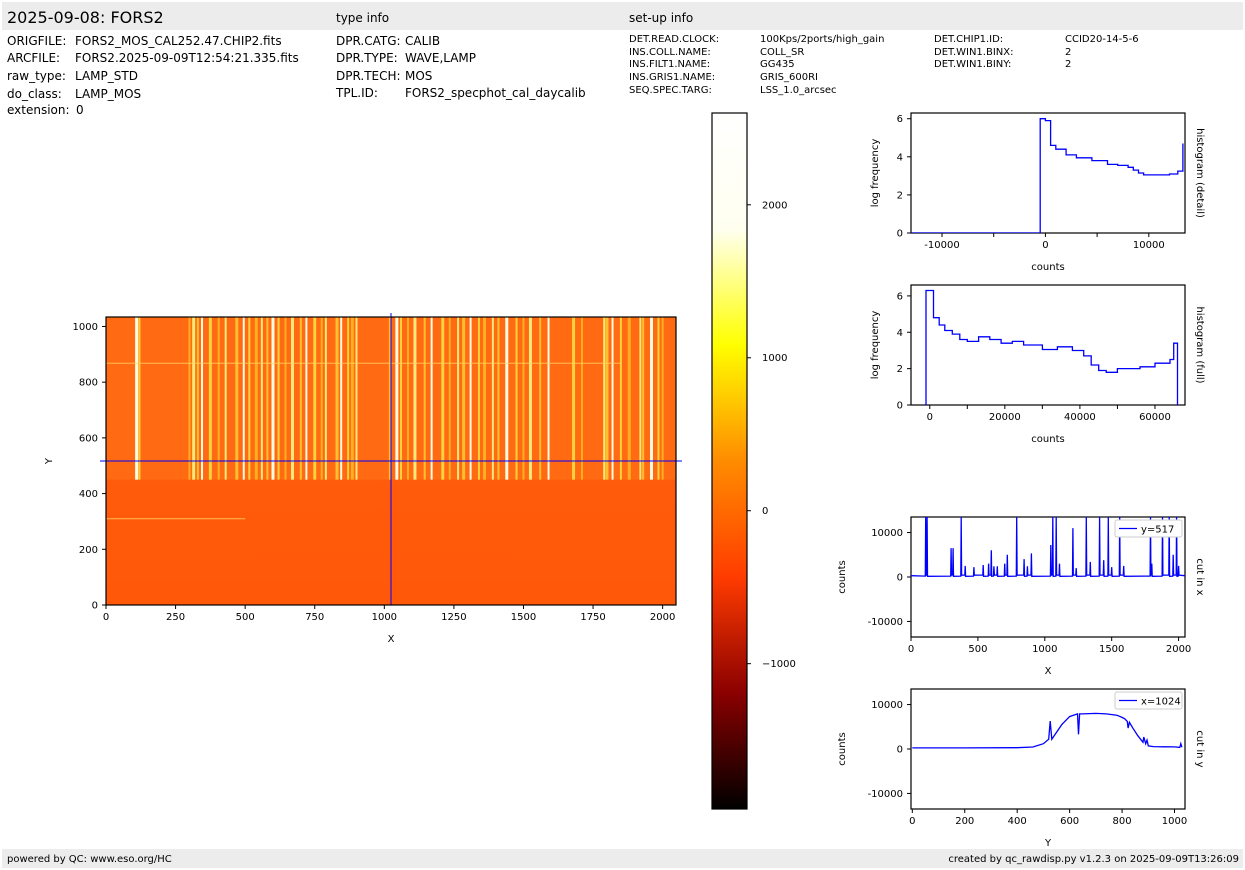 This screenshot has width=1245, height=870. Describe the element at coordinates (1048, 843) in the screenshot. I see `x-axis-label: Y` at that location.